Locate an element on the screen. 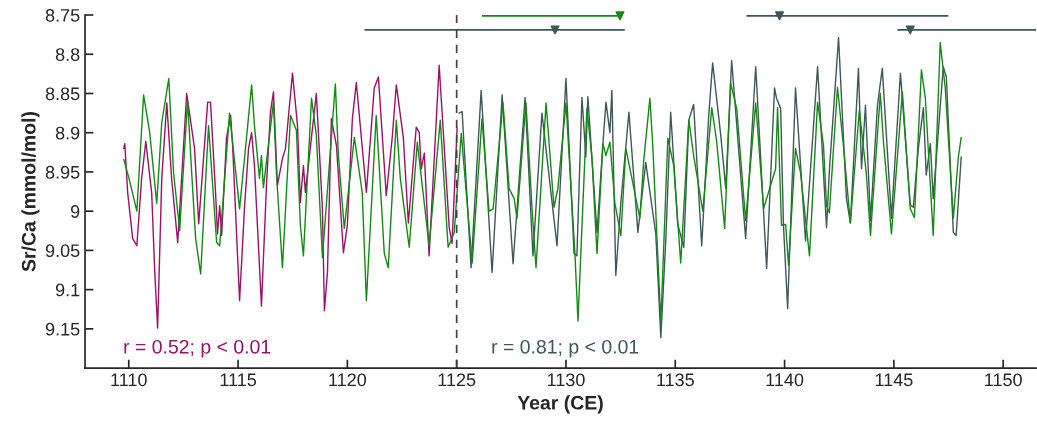 The height and width of the screenshot is (429, 1037). annotation: r = 0.81; p < 0.01 is located at coordinates (565, 348).